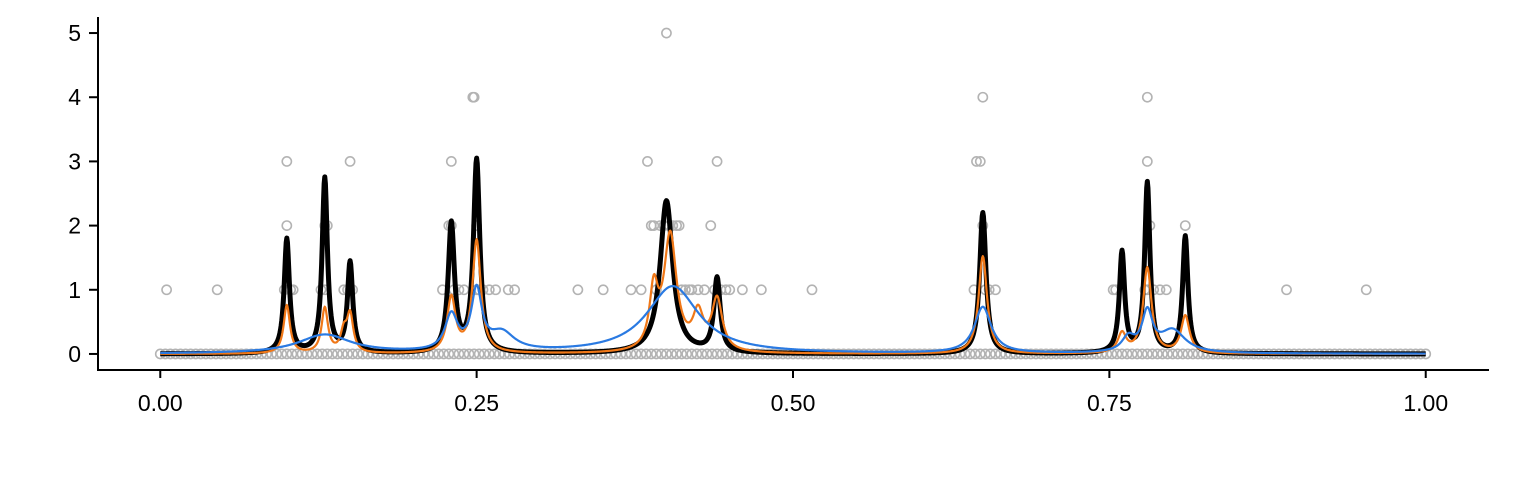 The height and width of the screenshot is (480, 1536). I want to click on y-axis-ticks: 0 1 2 3 4 5, so click(82, 193).